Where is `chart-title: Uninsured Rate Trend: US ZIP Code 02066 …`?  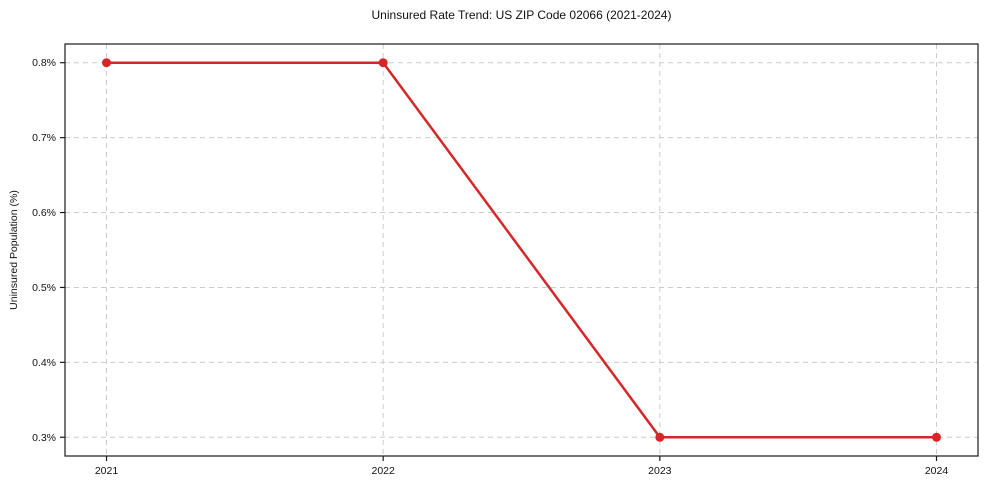 chart-title: Uninsured Rate Trend: US ZIP Code 02066 … is located at coordinates (521, 15).